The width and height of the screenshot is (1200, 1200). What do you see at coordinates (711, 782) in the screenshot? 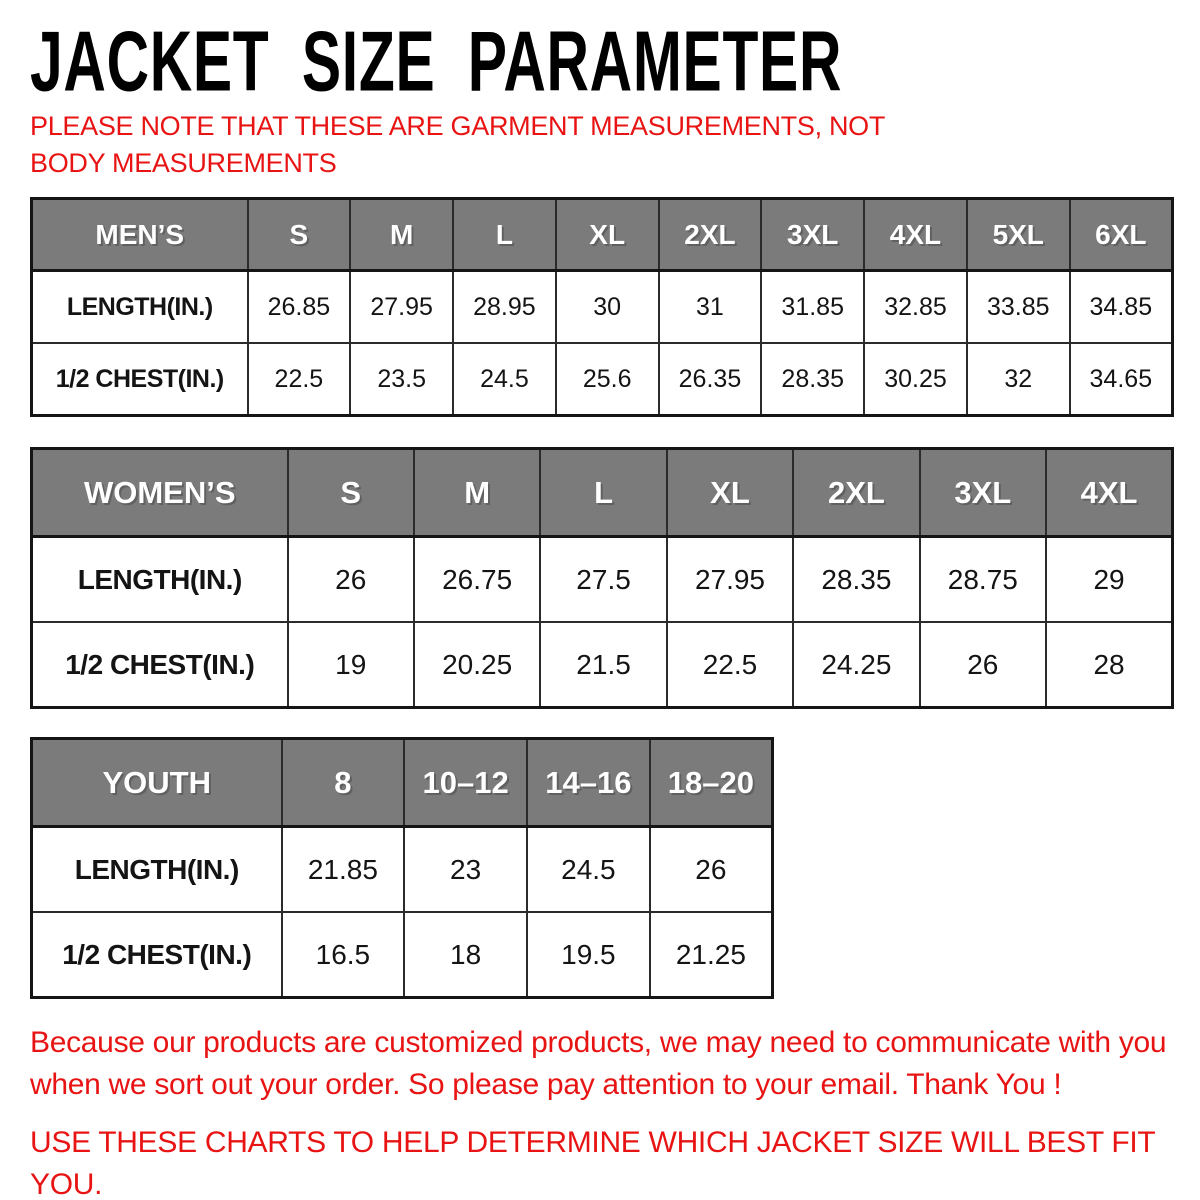
I see `size-header-cell: 18–20` at bounding box center [711, 782].